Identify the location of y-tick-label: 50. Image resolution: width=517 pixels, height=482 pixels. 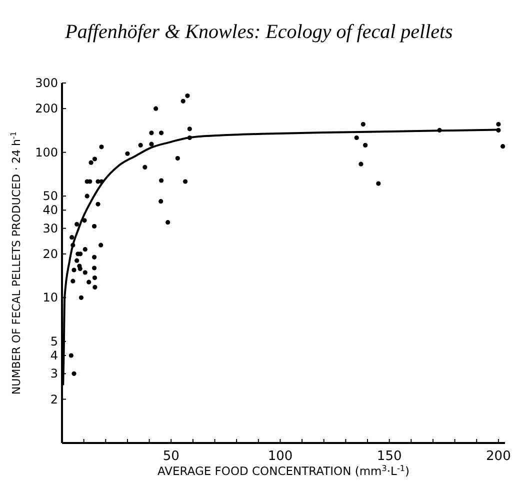
(50, 196).